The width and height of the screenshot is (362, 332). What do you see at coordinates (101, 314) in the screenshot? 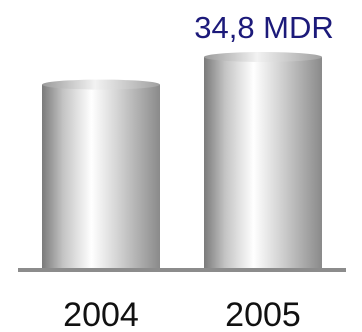
I see `x-tick-label-2004: 2004` at bounding box center [101, 314].